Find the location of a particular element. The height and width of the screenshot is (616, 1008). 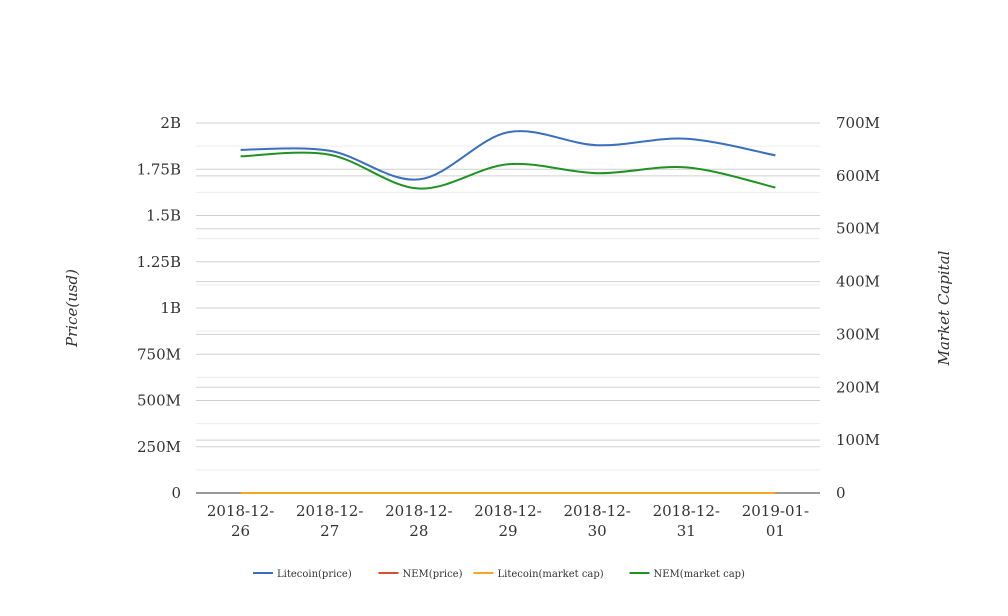

right-axis-title: Market Capital is located at coordinates (944, 308).